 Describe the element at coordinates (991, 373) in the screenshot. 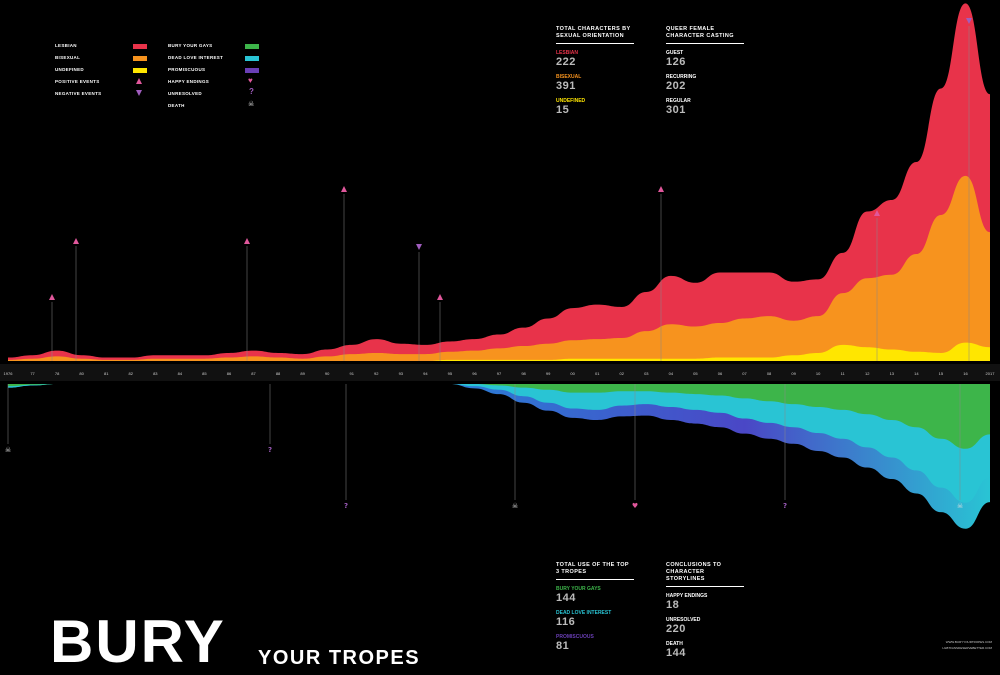

I see `year-tick-label: 2017` at that location.